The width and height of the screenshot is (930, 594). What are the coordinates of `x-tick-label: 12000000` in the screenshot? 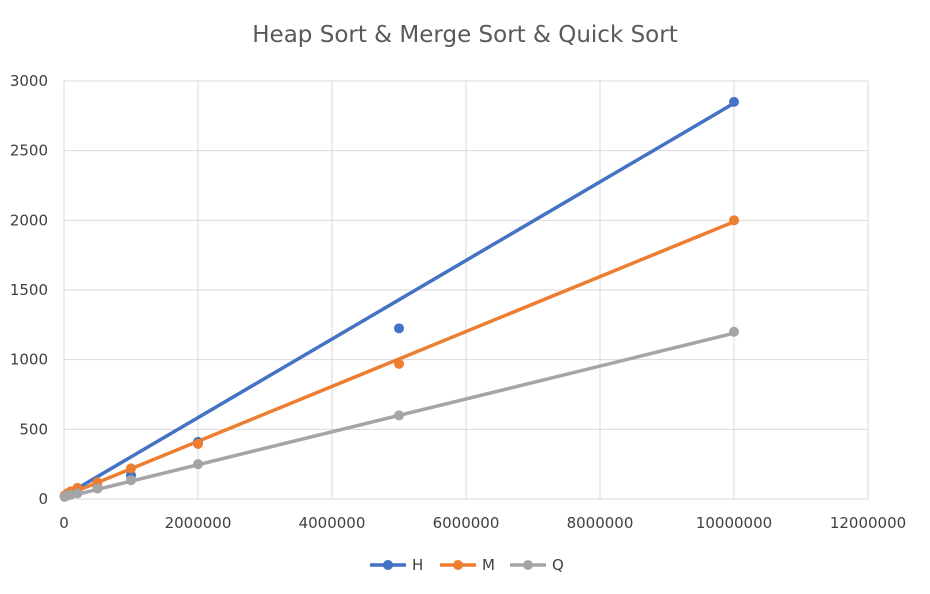 It's located at (868, 523).